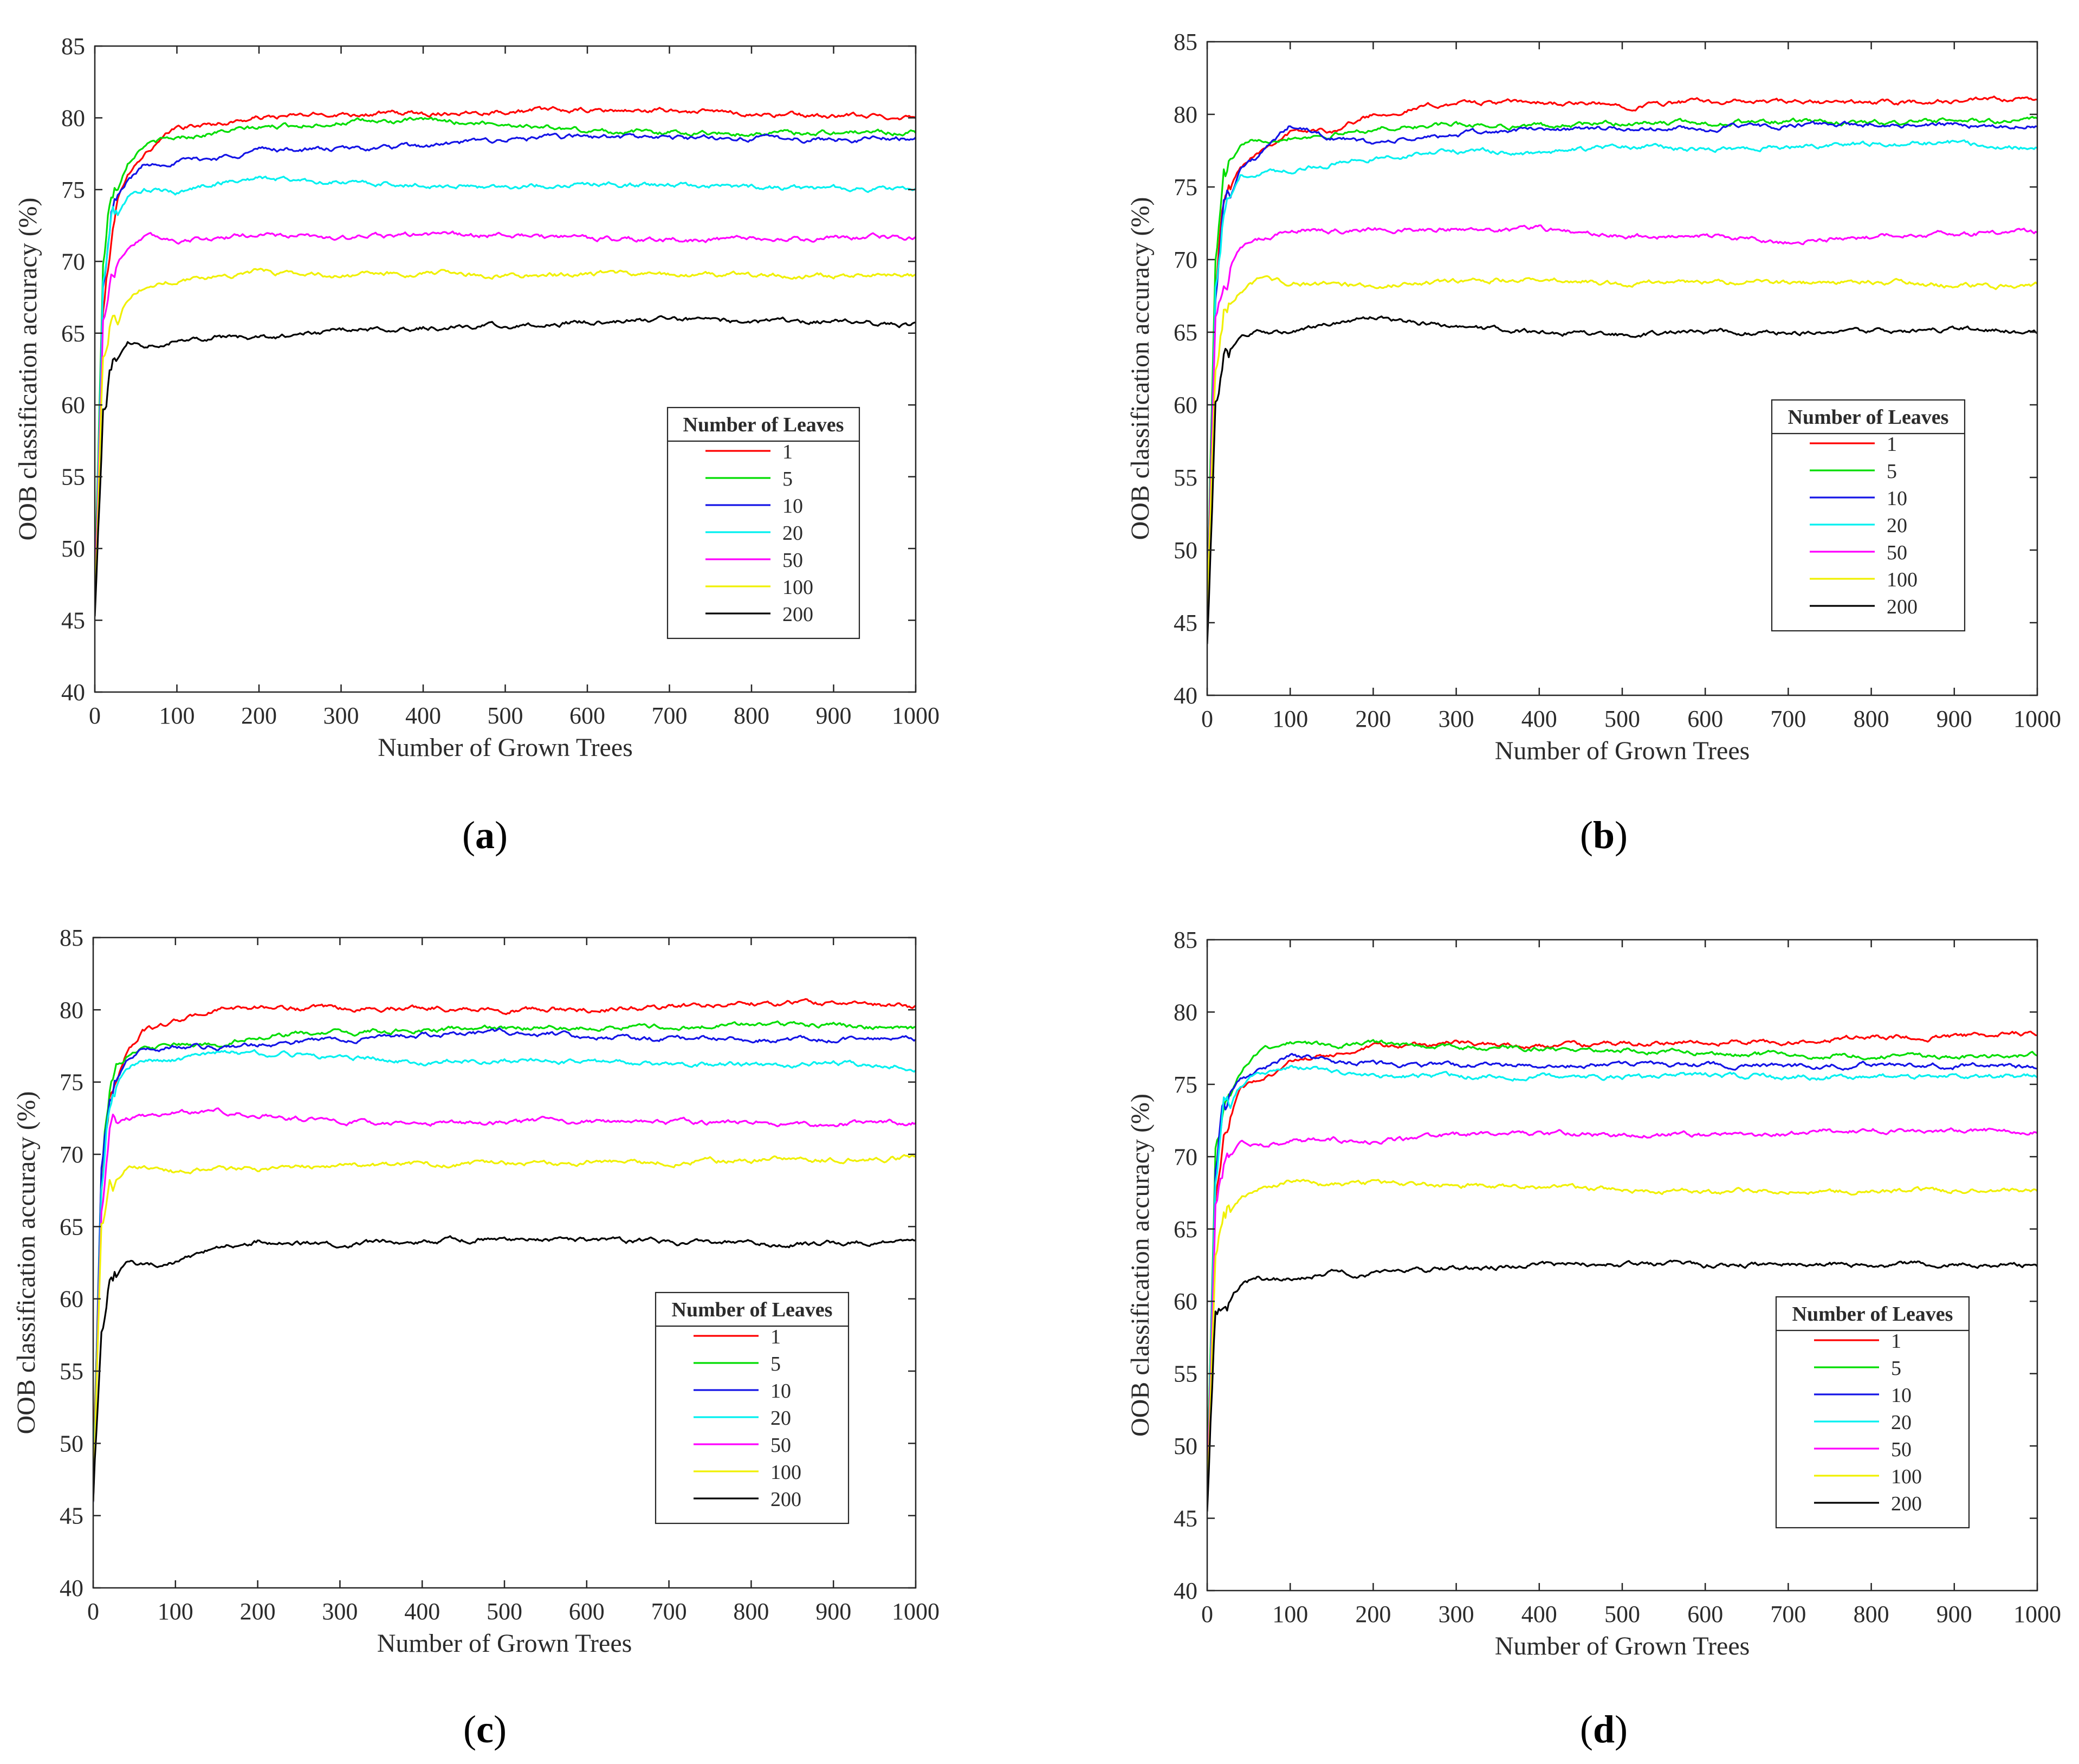 Image resolution: width=2079 pixels, height=1764 pixels. Describe the element at coordinates (73, 549) in the screenshot. I see `y-tick-label: 50` at that location.